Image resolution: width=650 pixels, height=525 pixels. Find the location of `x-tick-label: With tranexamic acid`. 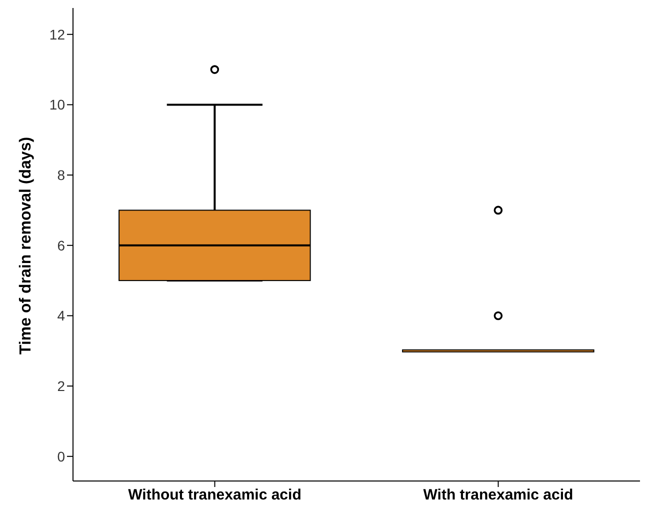

x-tick-label: With tranexamic acid is located at coordinates (498, 495).